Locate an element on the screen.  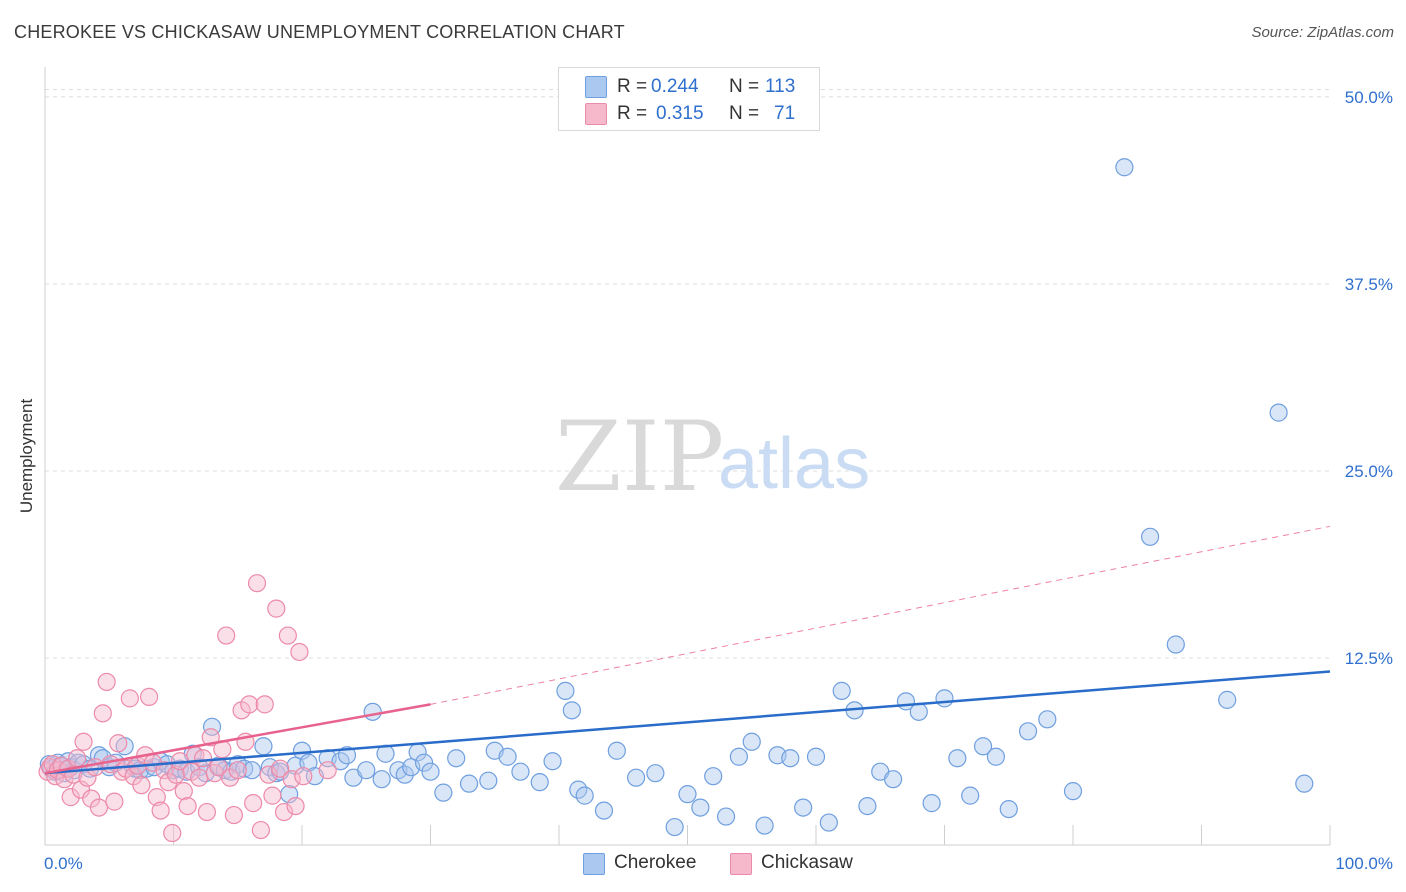
watermark-atlas: atlas is located at coordinates (794, 464).